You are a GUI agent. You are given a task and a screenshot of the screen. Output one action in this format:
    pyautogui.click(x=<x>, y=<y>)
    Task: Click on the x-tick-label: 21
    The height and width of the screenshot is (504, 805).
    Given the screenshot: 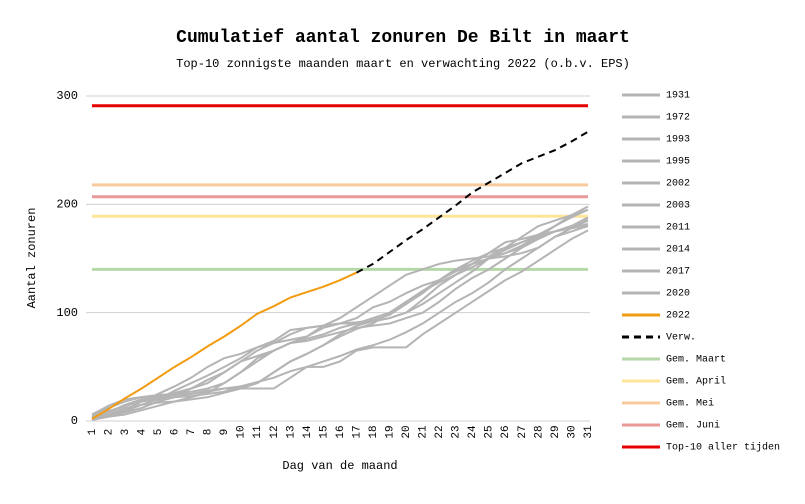 What is the action you would take?
    pyautogui.click(x=424, y=432)
    